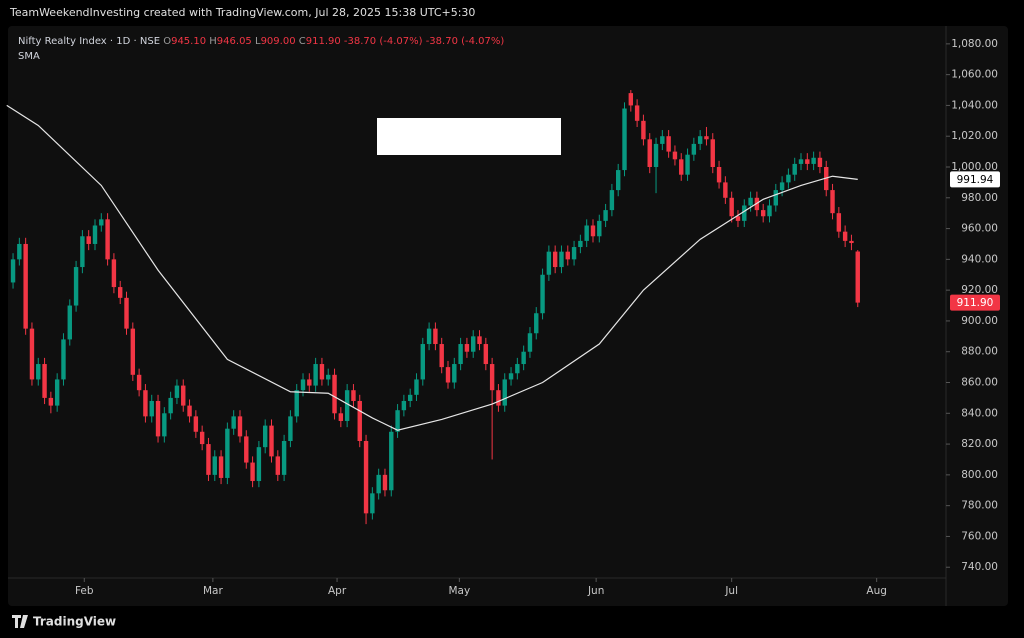 Image resolution: width=1024 pixels, height=638 pixels. What do you see at coordinates (974, 75) in the screenshot?
I see `y-tick-label: 1,060.00` at bounding box center [974, 75].